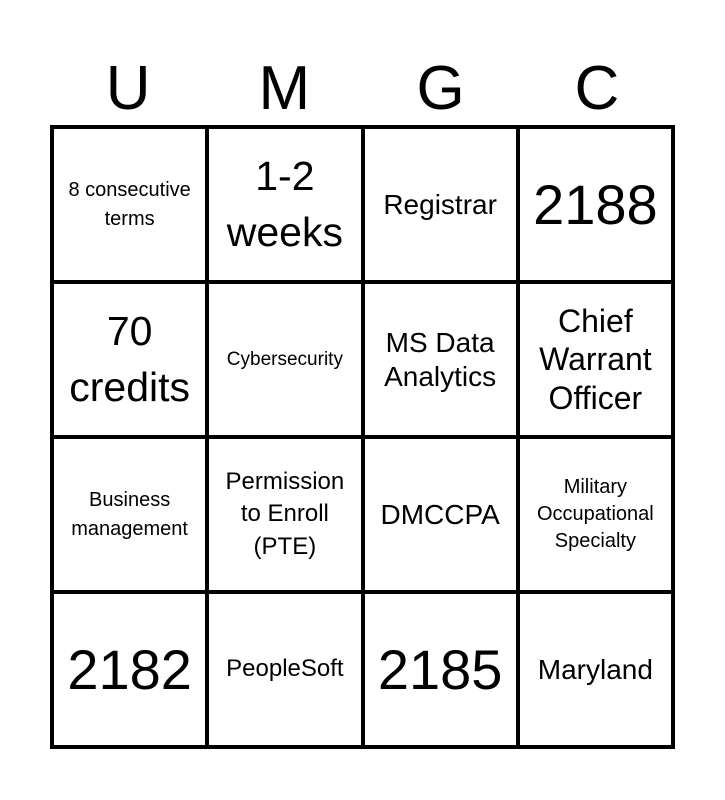 This screenshot has height=800, width=725. What do you see at coordinates (128, 88) in the screenshot?
I see `header-letter: U` at bounding box center [128, 88].